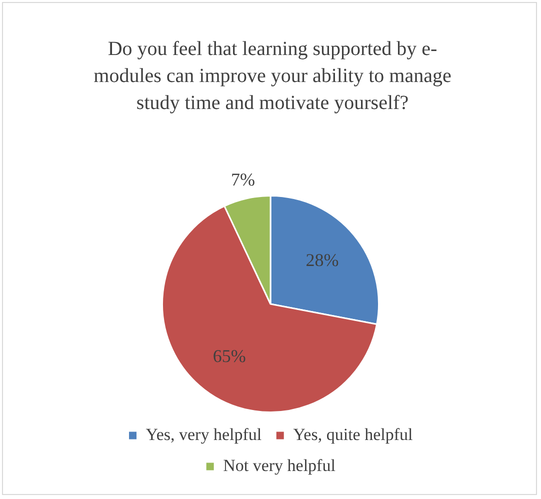 This screenshot has width=541, height=499. Describe the element at coordinates (242, 180) in the screenshot. I see `data-label: 7%` at that location.